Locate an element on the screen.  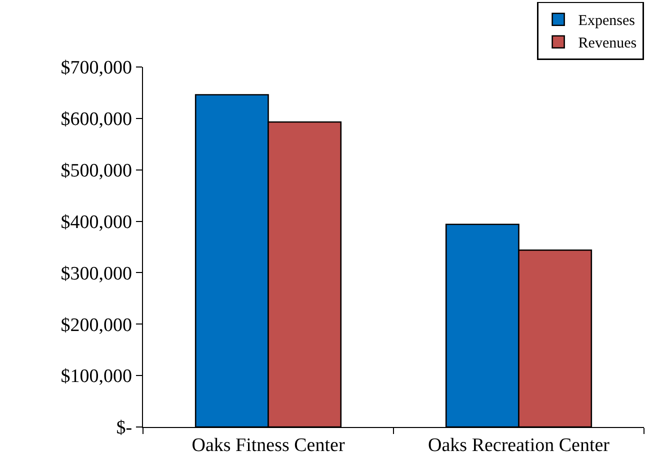
y-tick-label: $- is located at coordinates (124, 428).